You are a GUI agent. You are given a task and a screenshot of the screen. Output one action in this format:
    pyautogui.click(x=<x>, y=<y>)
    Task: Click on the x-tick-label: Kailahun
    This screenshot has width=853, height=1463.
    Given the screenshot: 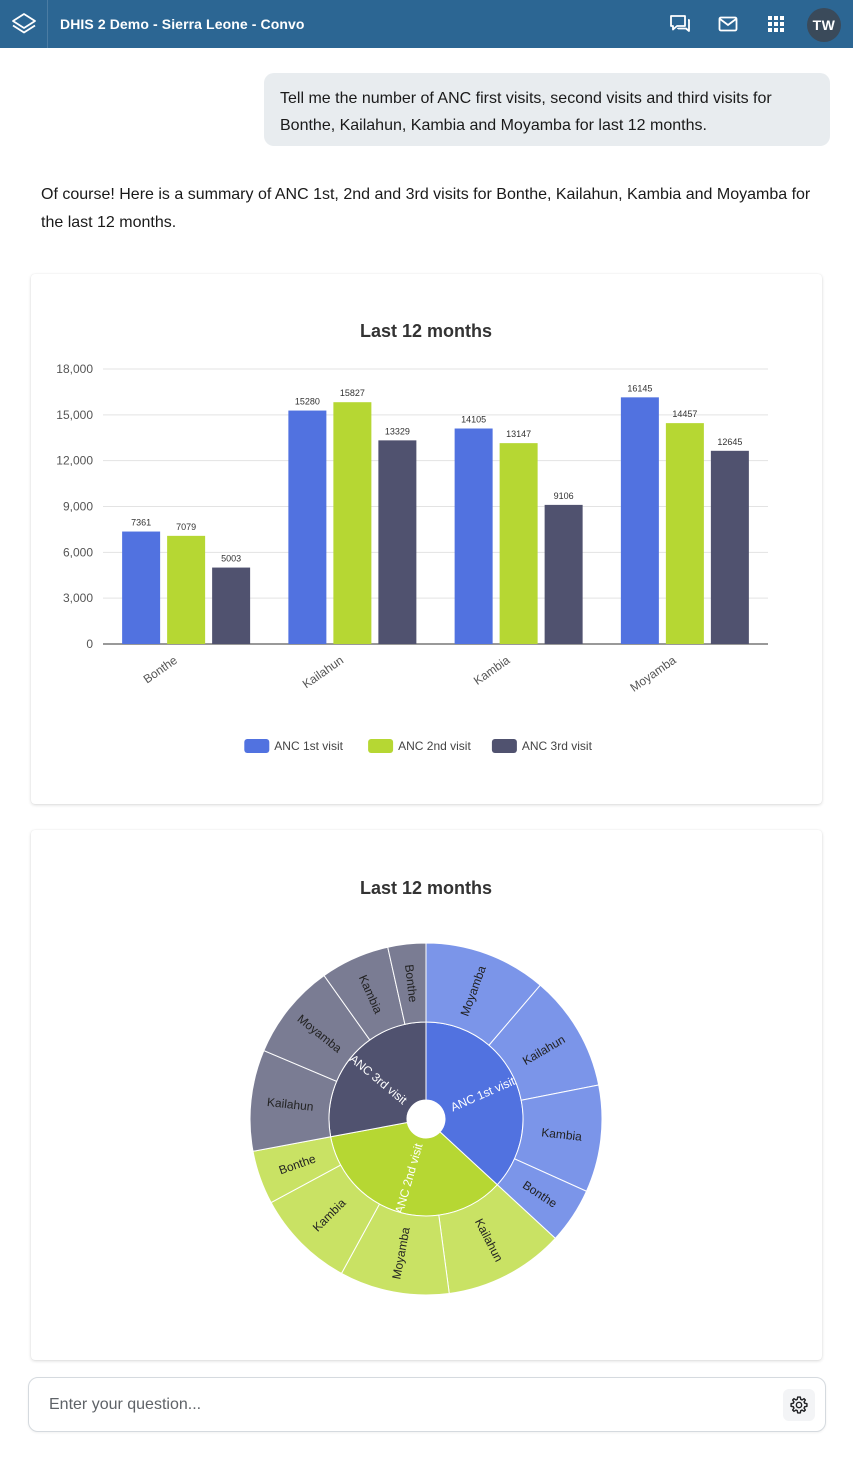 What is the action you would take?
    pyautogui.click(x=323, y=672)
    